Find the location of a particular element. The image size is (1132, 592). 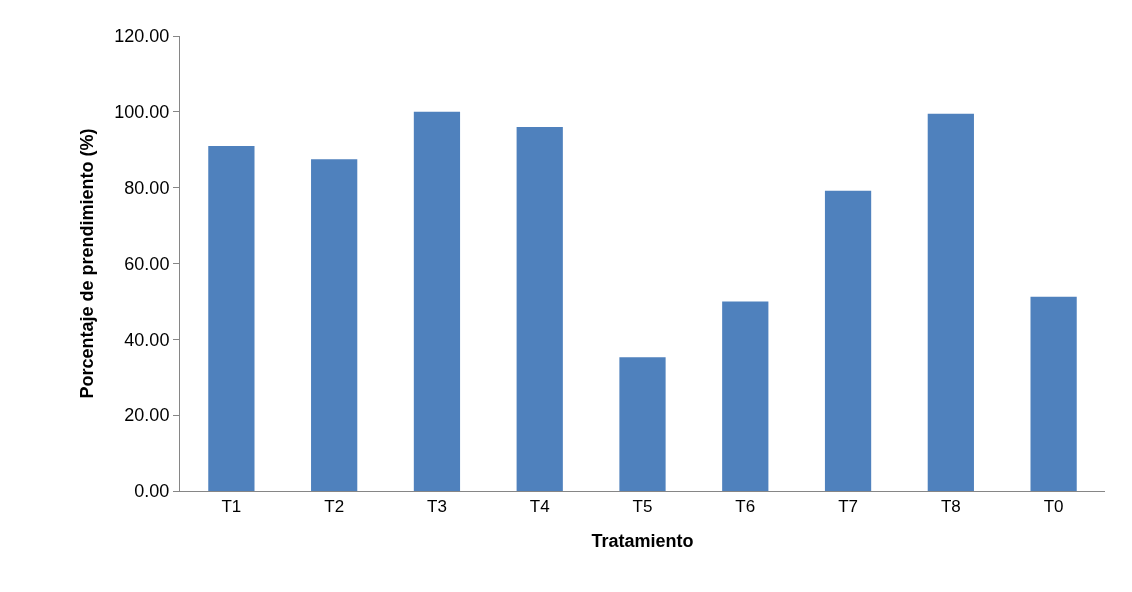

x-tick-label: T6 is located at coordinates (745, 507).